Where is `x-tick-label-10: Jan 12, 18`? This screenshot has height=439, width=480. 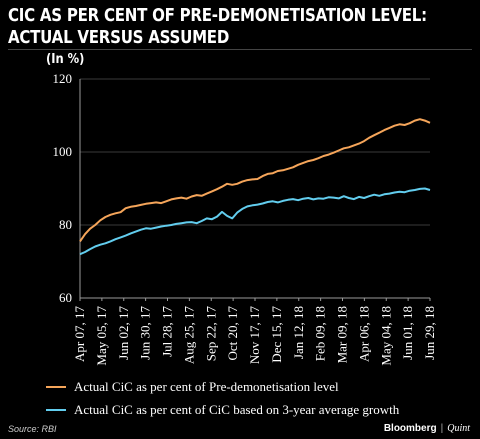 x-tick-label-10: Jan 12, 18 is located at coordinates (298, 332).